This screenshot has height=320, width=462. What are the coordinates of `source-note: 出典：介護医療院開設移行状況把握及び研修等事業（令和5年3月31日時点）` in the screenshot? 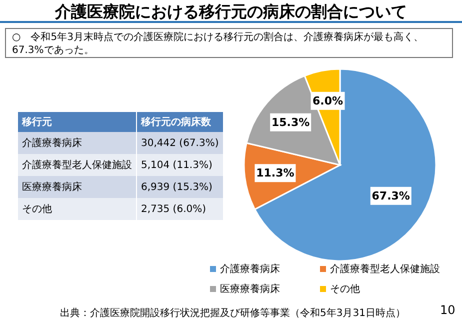 It's located at (233, 313).